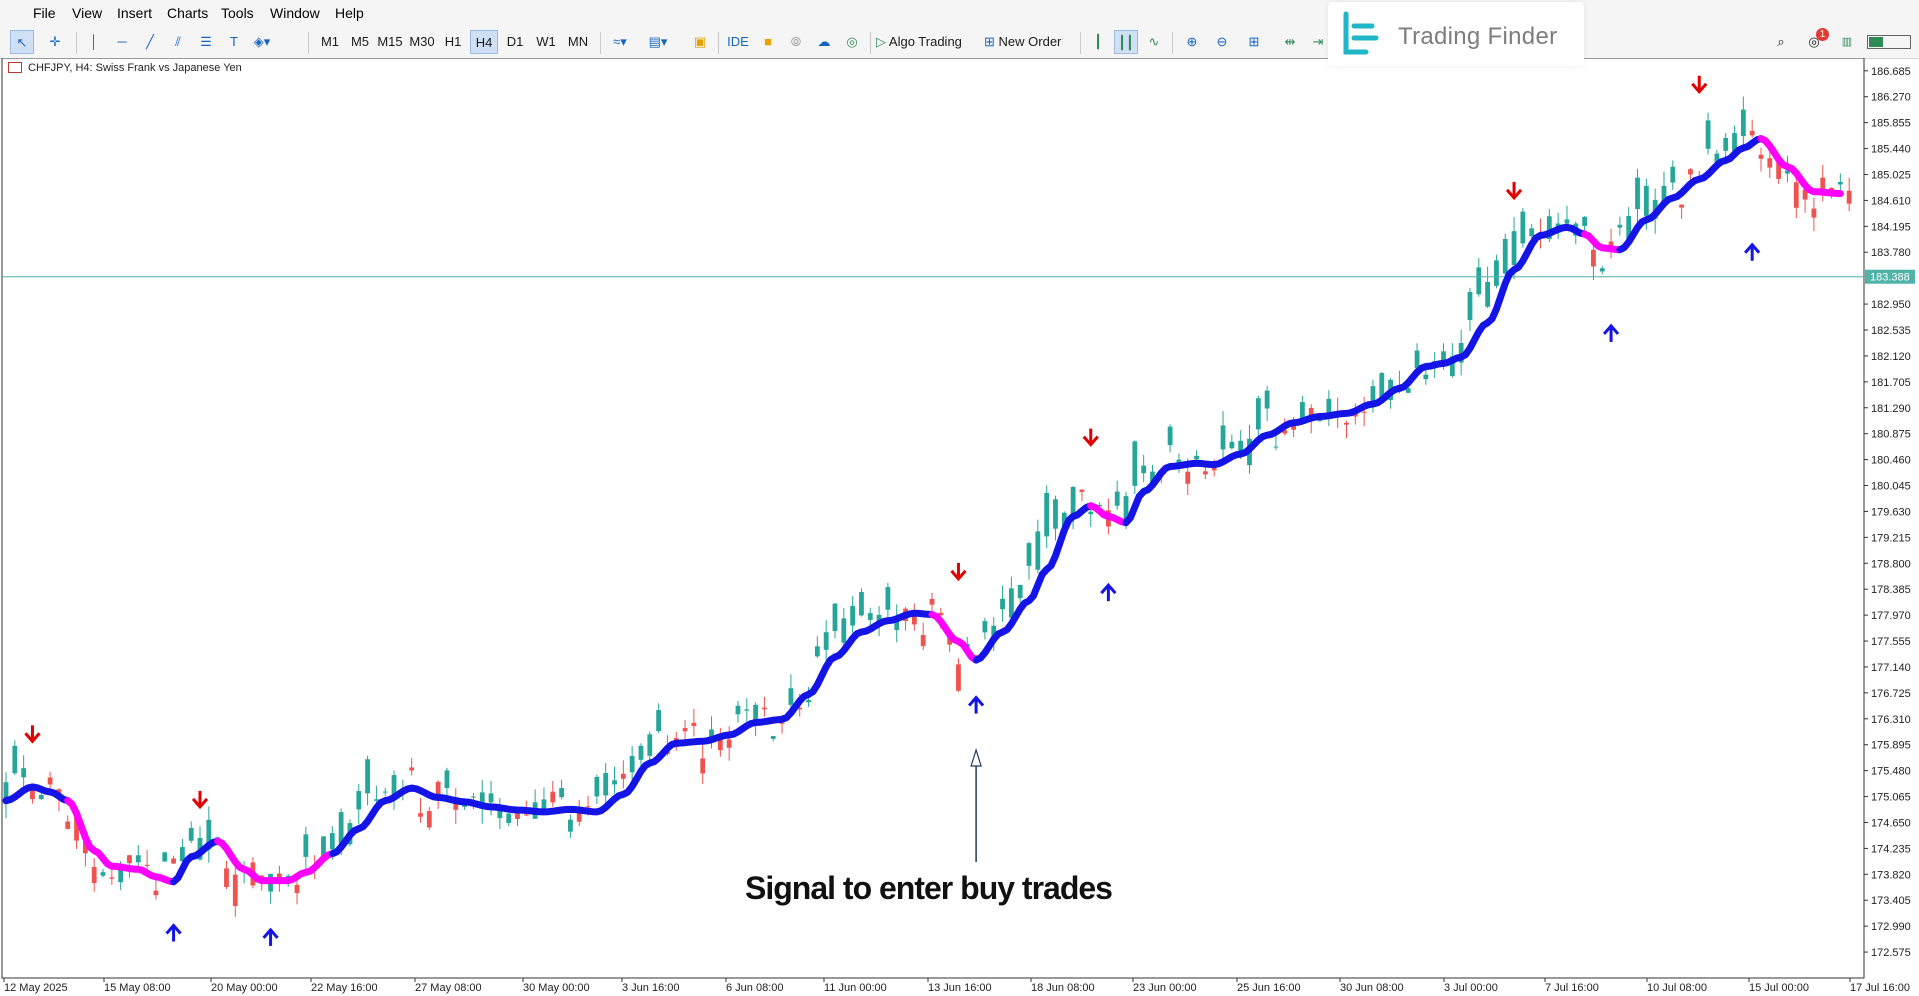  What do you see at coordinates (94, 41) in the screenshot?
I see `vertical-line-icon: │` at bounding box center [94, 41].